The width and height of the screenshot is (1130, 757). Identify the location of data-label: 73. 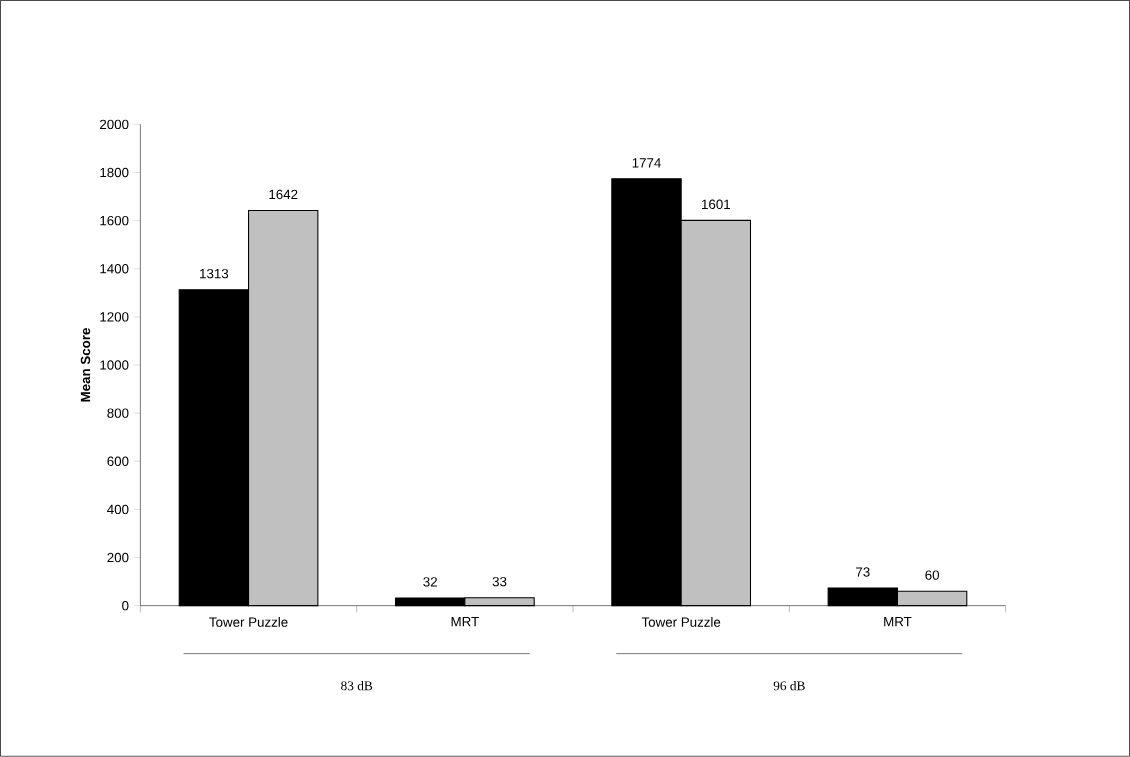
(863, 572).